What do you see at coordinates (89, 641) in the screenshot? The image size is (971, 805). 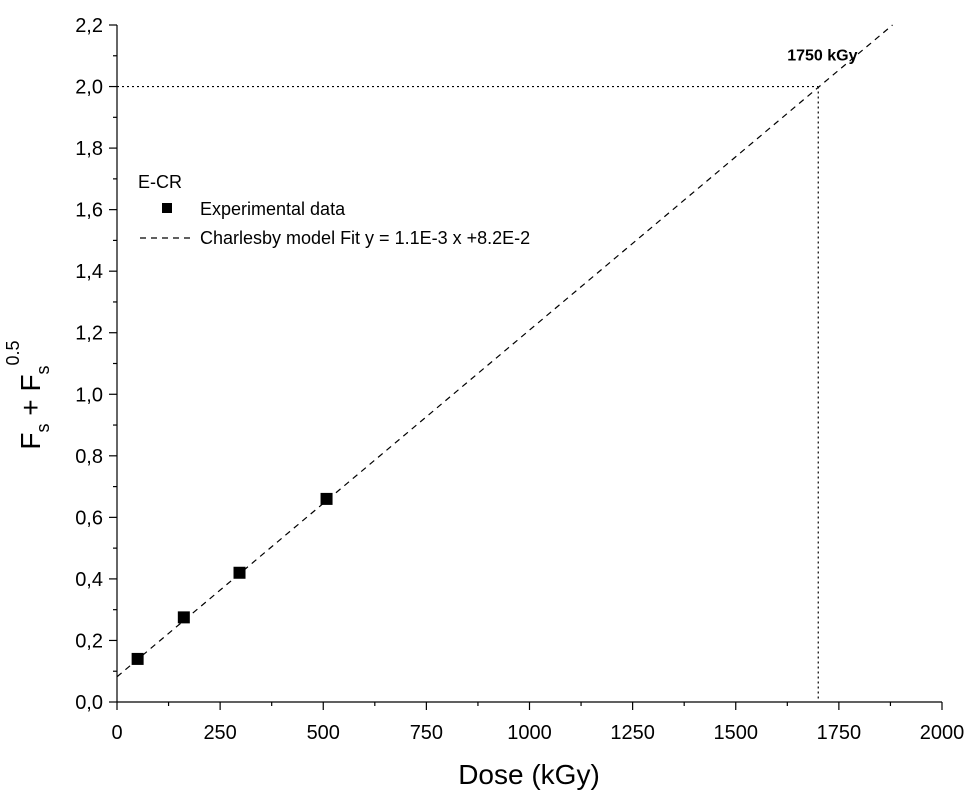 I see `y-tick-label: 0,2` at bounding box center [89, 641].